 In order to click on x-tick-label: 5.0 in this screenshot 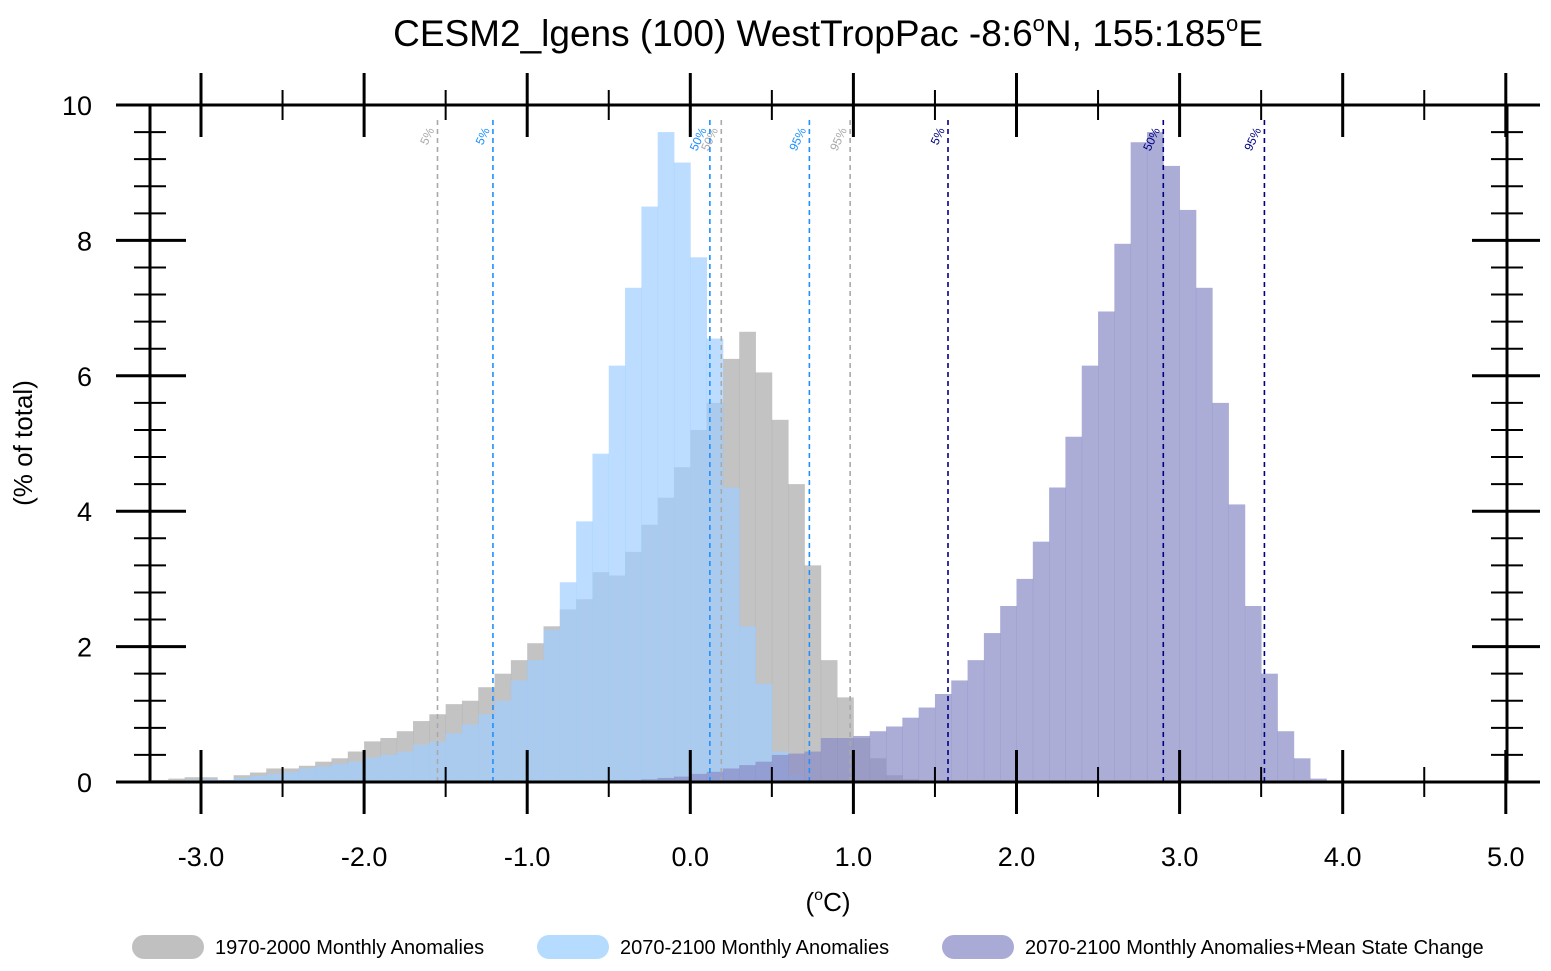, I will do `click(1506, 857)`.